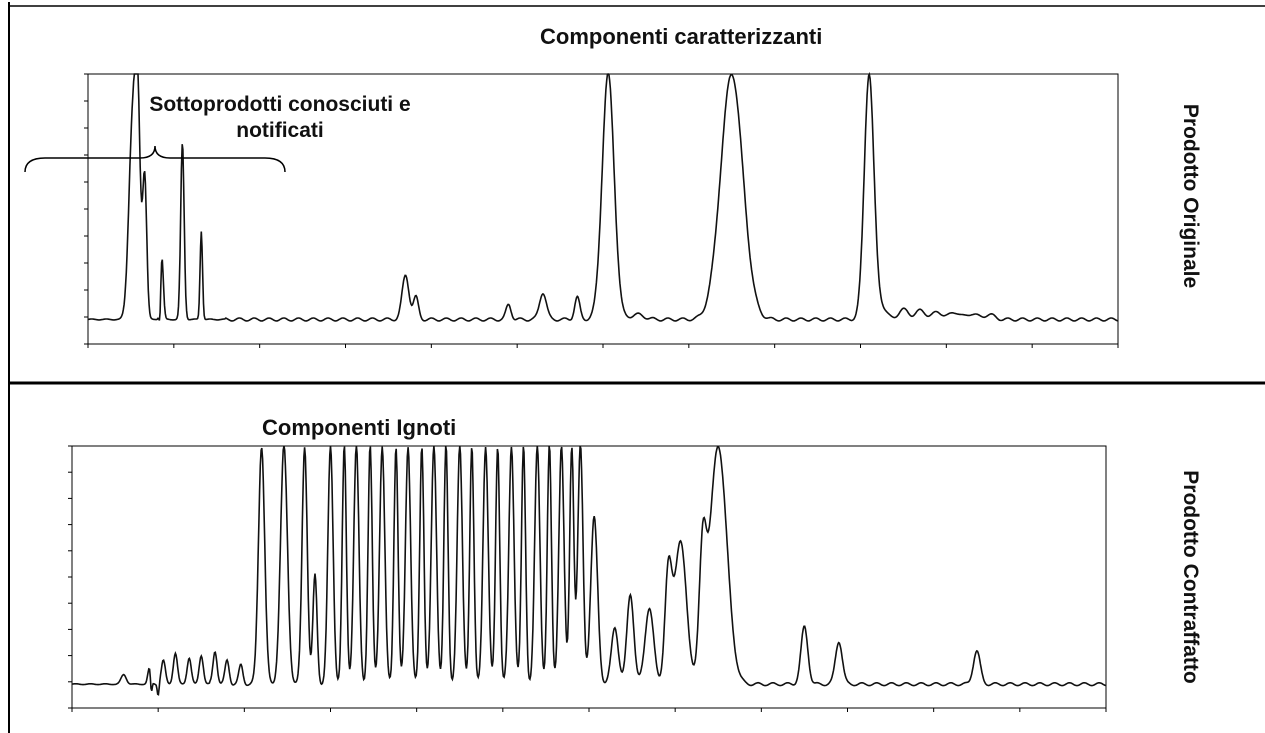 This screenshot has height=733, width=1265. I want to click on top-panel-side-label: Prodotto Originale, so click(1190, 196).